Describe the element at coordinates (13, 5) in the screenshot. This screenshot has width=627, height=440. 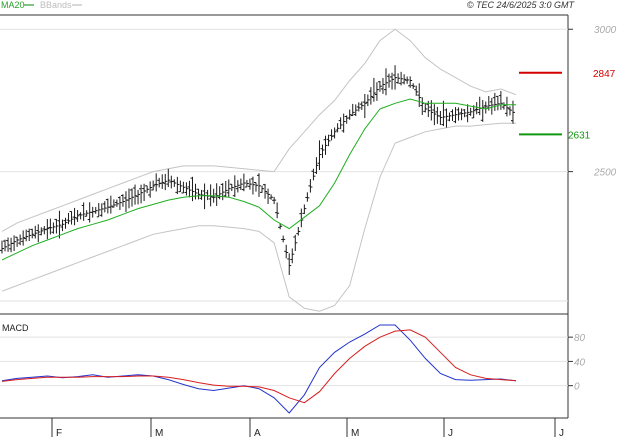
I see `legend-ma20-label: MA20` at that location.